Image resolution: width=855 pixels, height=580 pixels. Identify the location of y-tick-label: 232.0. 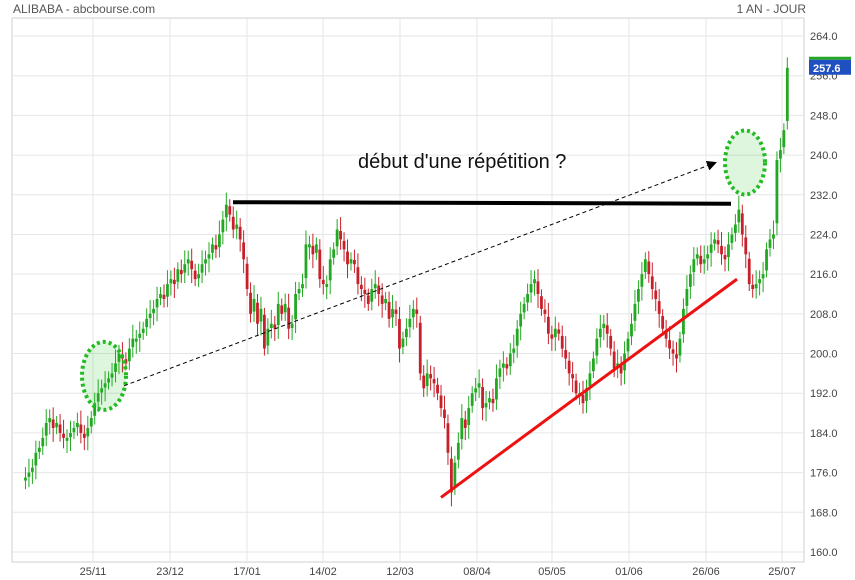
(824, 196).